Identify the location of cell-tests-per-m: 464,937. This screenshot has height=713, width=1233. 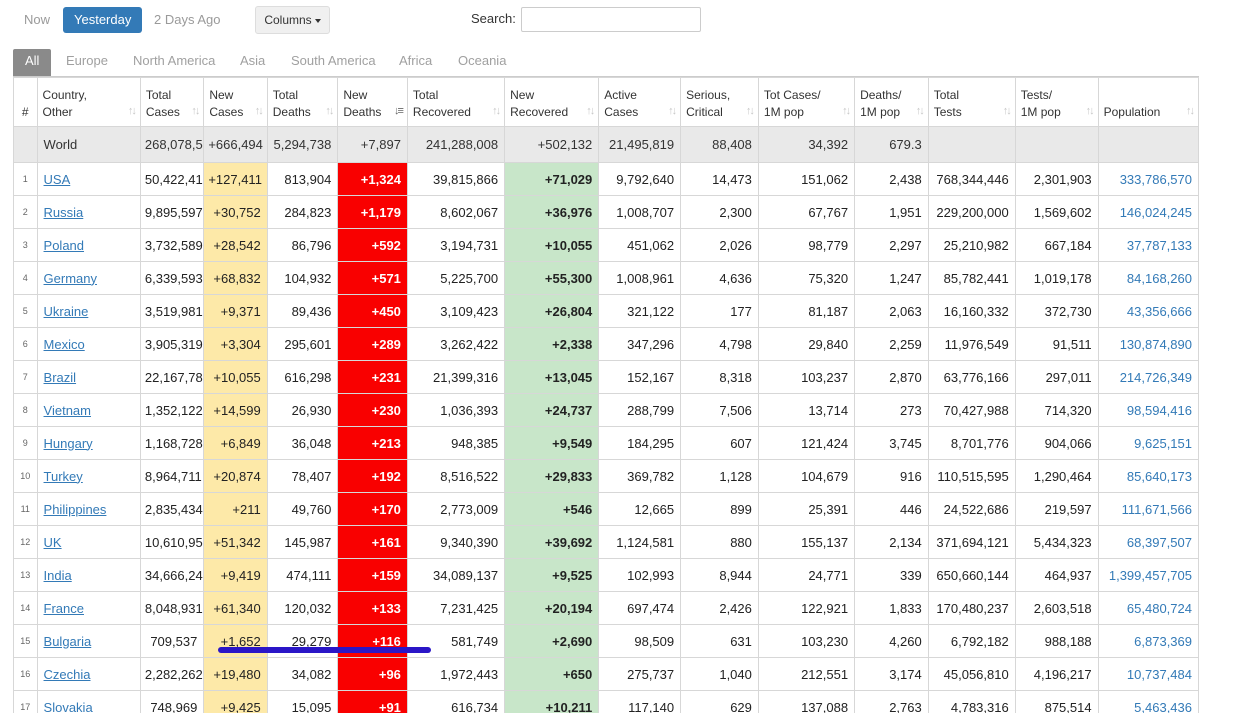
(1056, 575).